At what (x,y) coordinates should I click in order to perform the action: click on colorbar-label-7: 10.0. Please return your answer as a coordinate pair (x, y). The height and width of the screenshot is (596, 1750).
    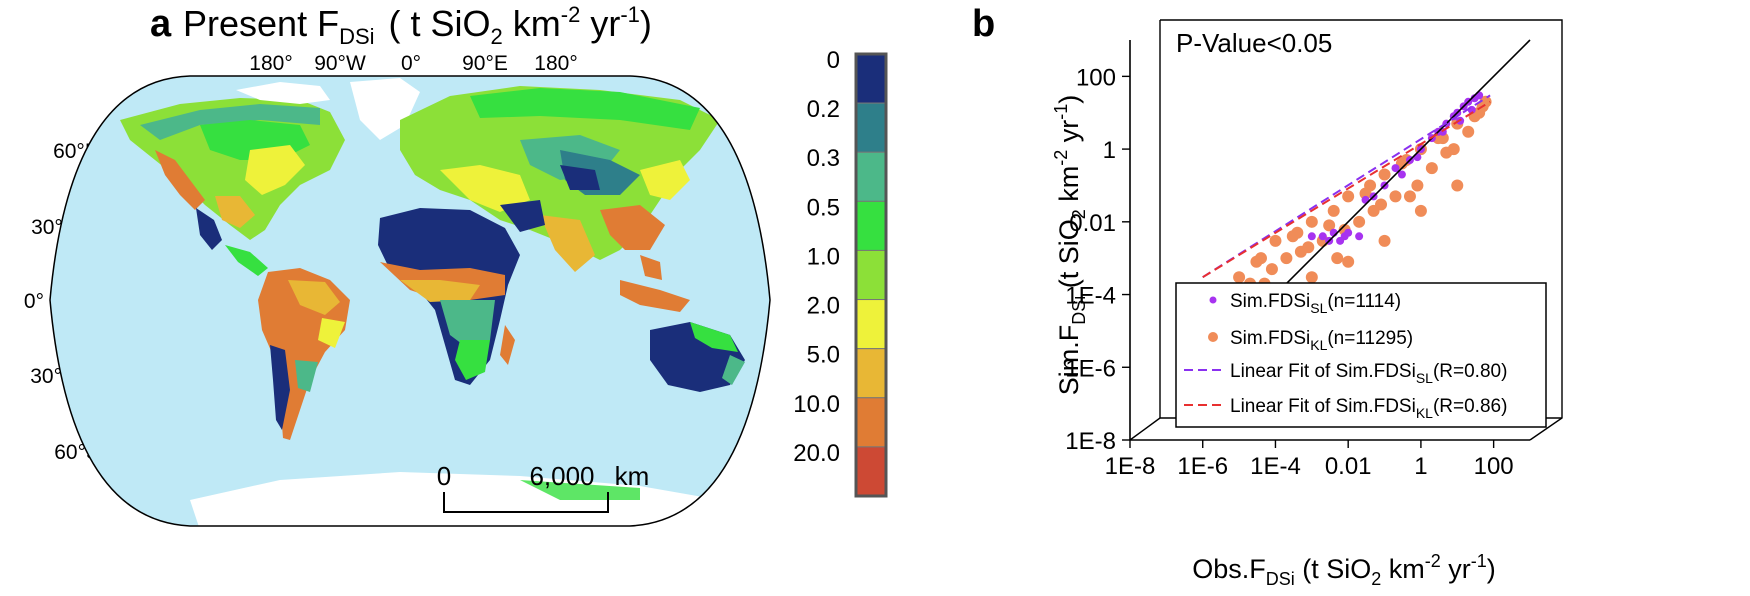
    Looking at the image, I should click on (816, 404).